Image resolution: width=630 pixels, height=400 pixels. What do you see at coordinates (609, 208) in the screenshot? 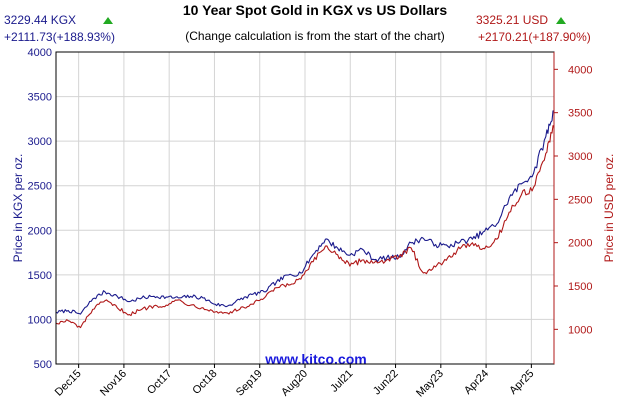
I see `right-axis-label: Price in USD per oz.` at bounding box center [609, 208].